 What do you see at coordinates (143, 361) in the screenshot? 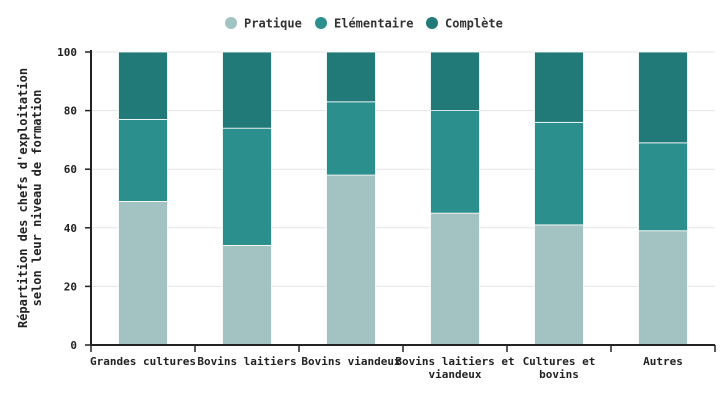
I see `x-tick-label: Grandes cultures` at bounding box center [143, 361].